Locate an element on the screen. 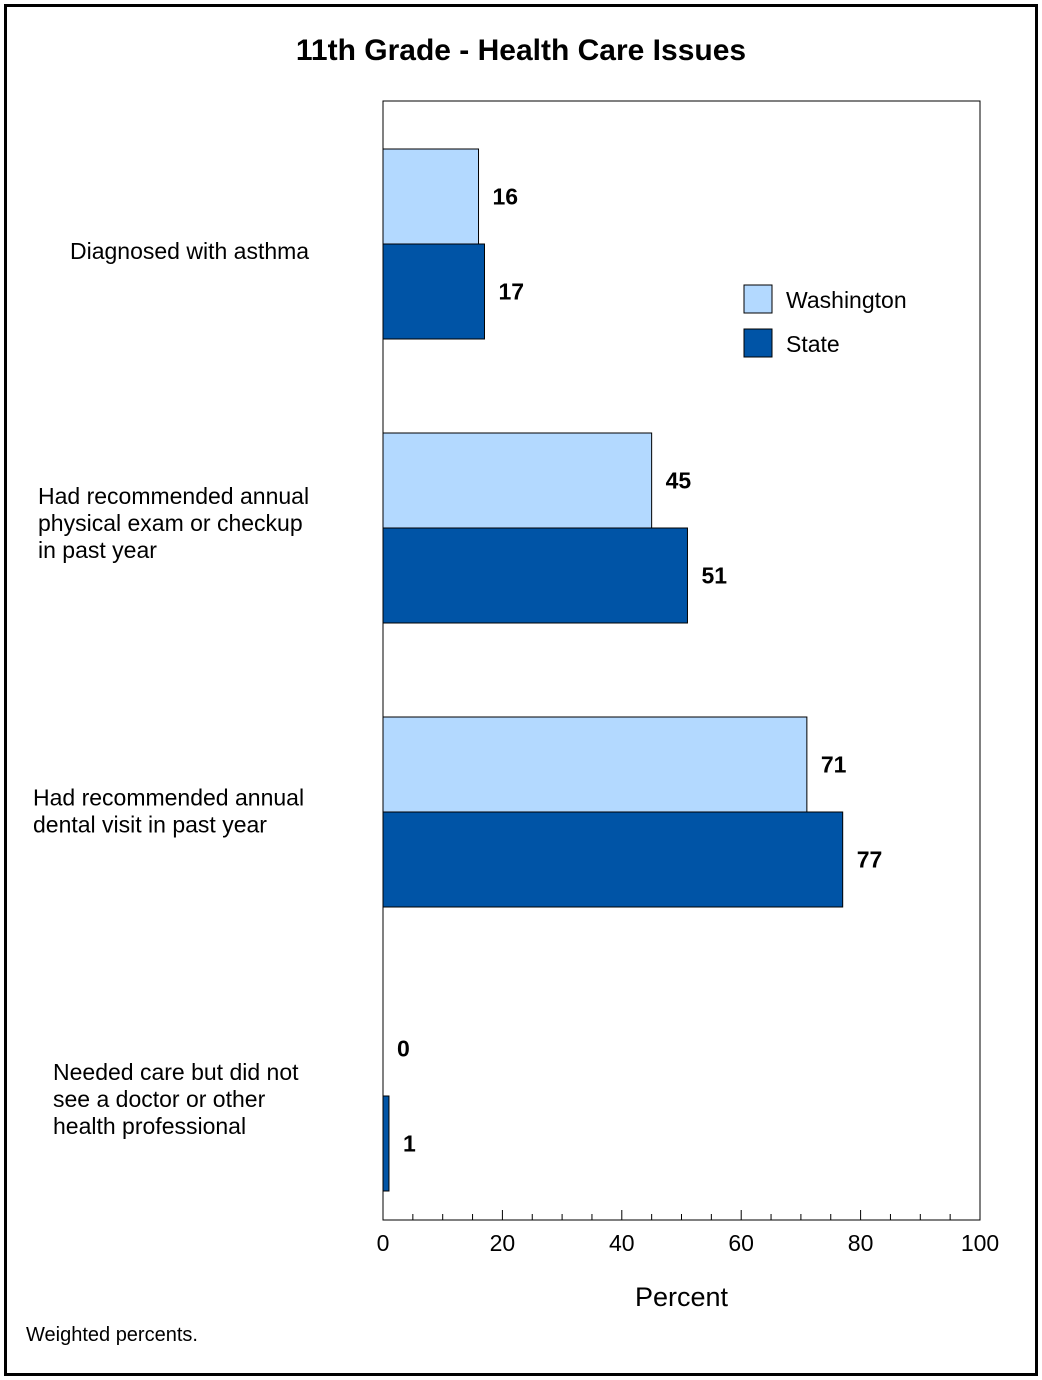 The height and width of the screenshot is (1380, 1042). x-tick-label: 100 is located at coordinates (980, 1243).